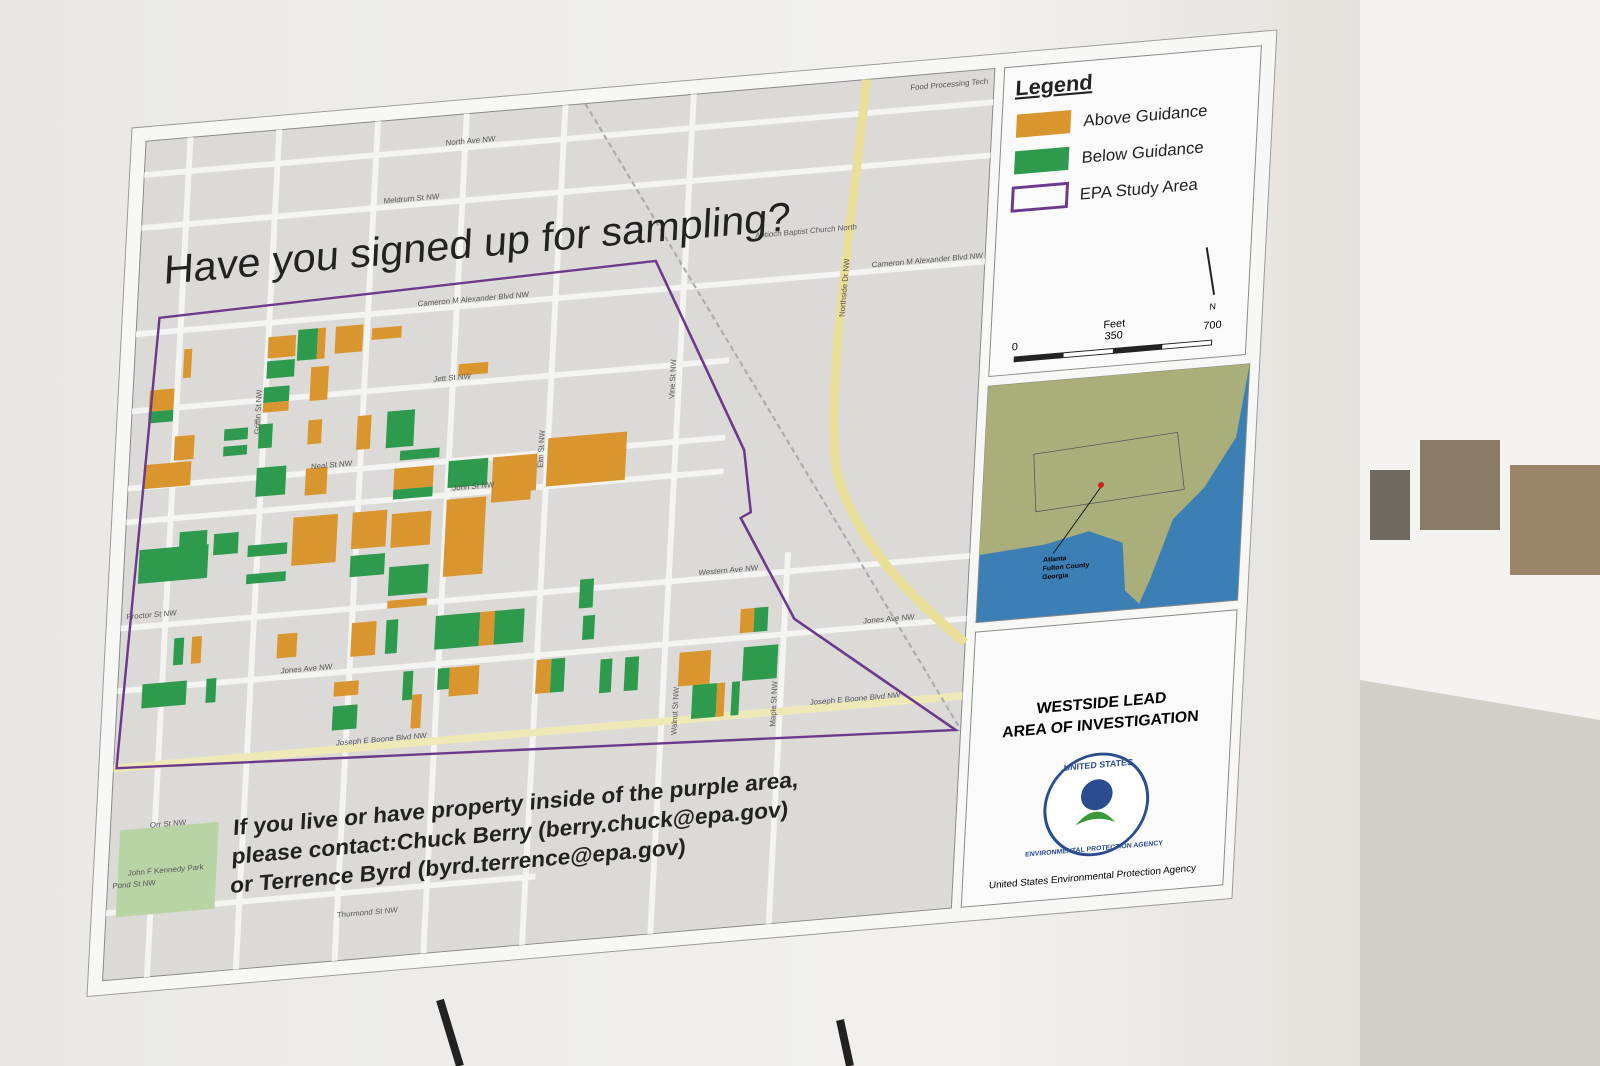 The height and width of the screenshot is (1066, 1600). What do you see at coordinates (1065, 567) in the screenshot?
I see `inset-label: Fulton County` at bounding box center [1065, 567].